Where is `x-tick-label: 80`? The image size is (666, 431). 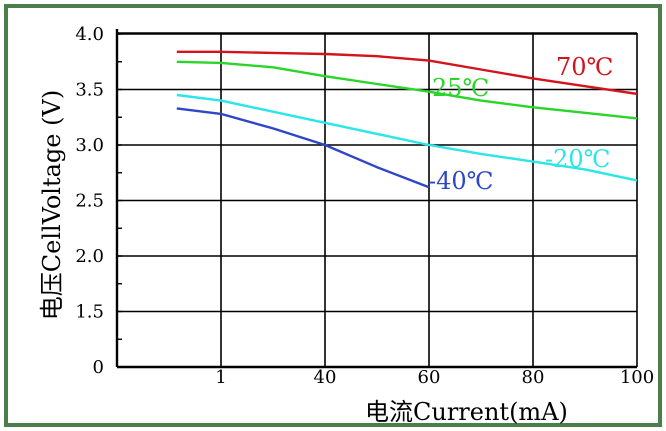
x-tick-label: 80 is located at coordinates (533, 377).